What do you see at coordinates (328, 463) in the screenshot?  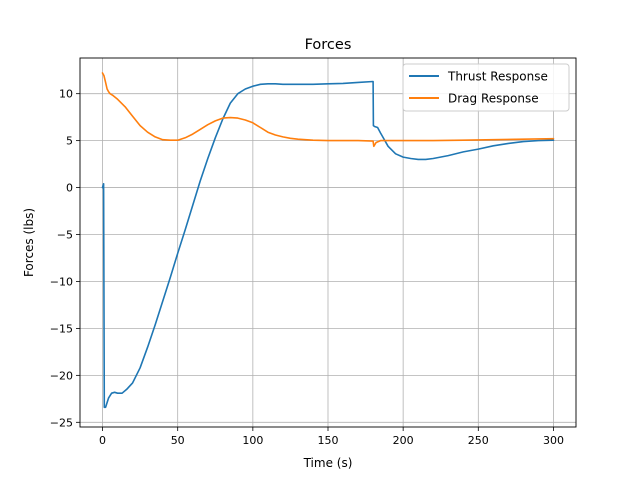 I see `x-axis-label: Time (s)` at bounding box center [328, 463].